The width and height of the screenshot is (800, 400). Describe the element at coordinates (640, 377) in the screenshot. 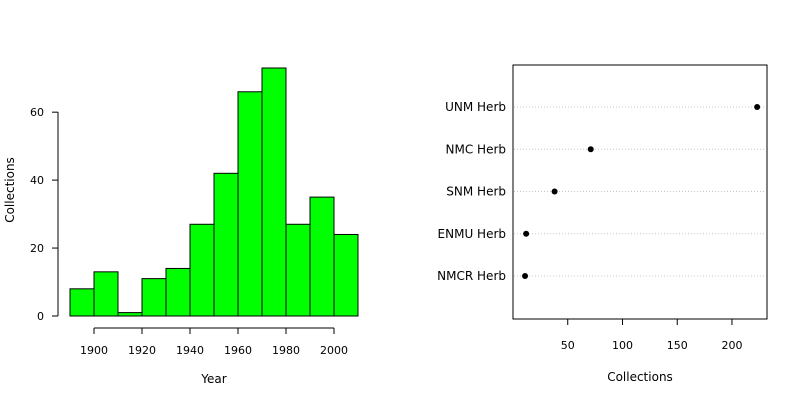

I see `dotchart-x-axis-title: Collections` at that location.